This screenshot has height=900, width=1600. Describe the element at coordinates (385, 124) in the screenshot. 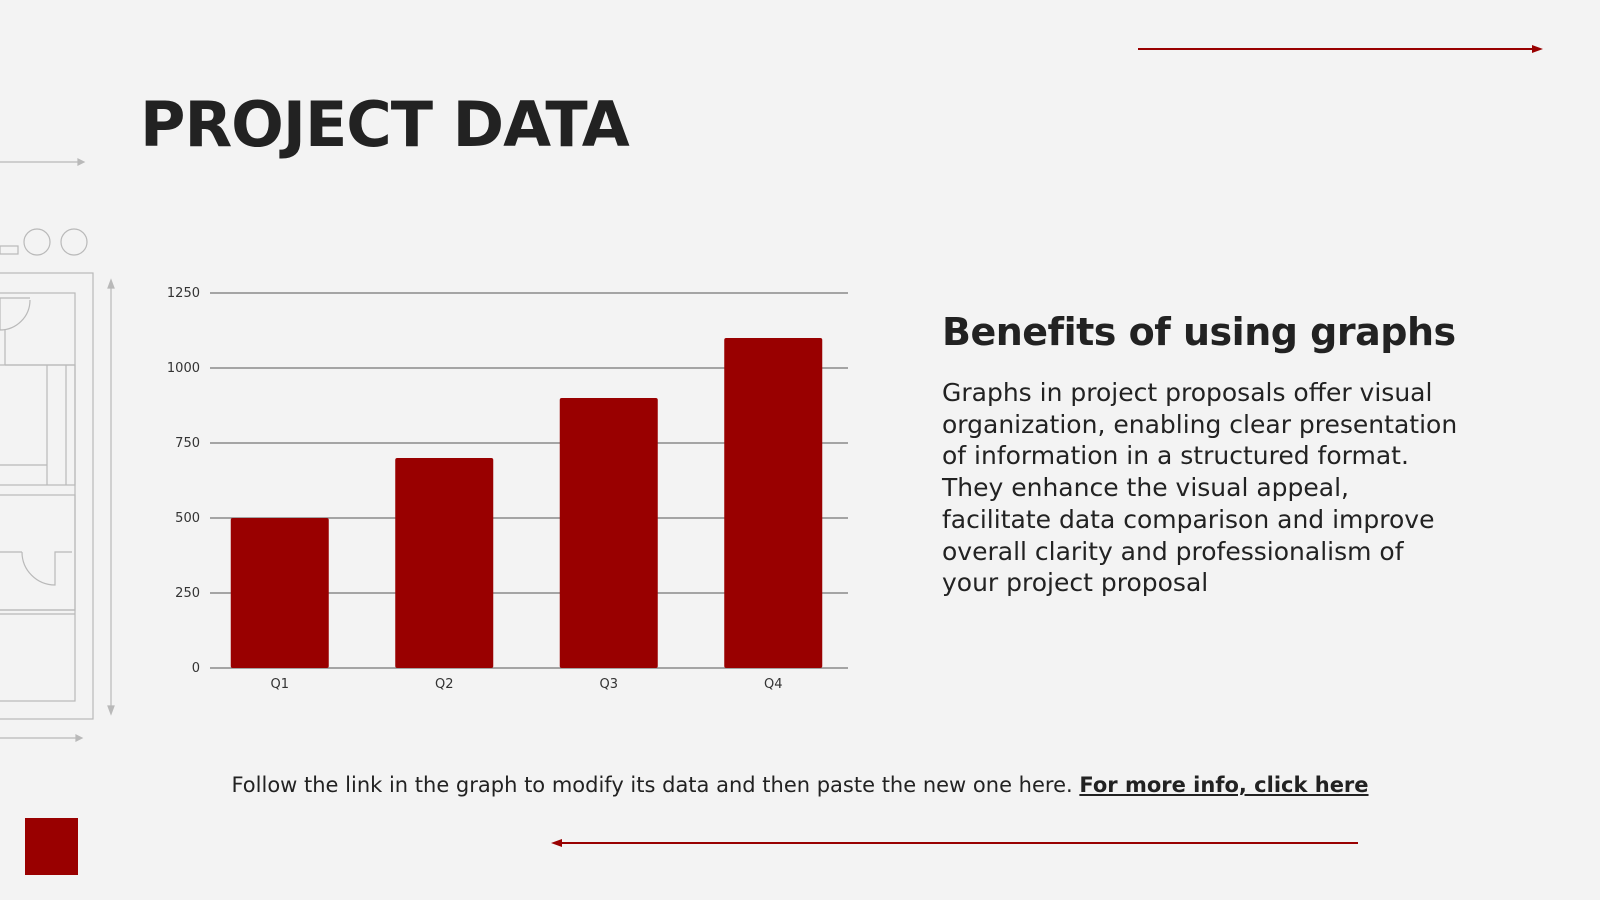

I see `page-title: PROJECT DATA` at that location.